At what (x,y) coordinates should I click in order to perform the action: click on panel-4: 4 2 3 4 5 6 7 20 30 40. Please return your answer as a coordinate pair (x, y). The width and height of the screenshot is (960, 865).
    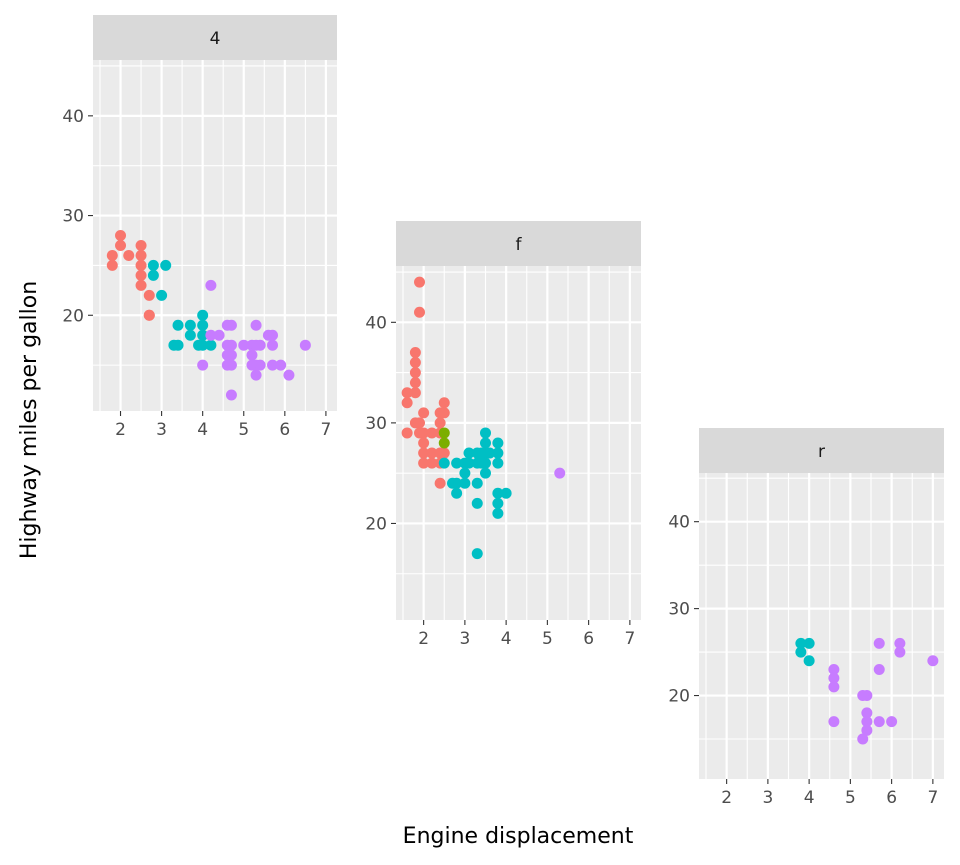
    Looking at the image, I should click on (199, 227).